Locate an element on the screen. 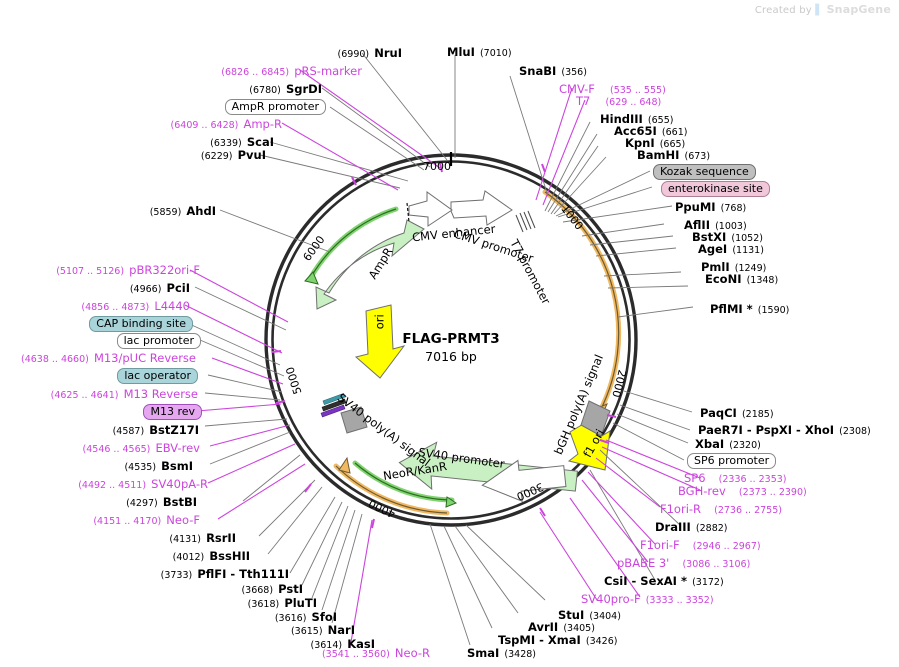 This screenshot has height=667, width=899. label-snabi: SnaBI (356) is located at coordinates (553, 70).